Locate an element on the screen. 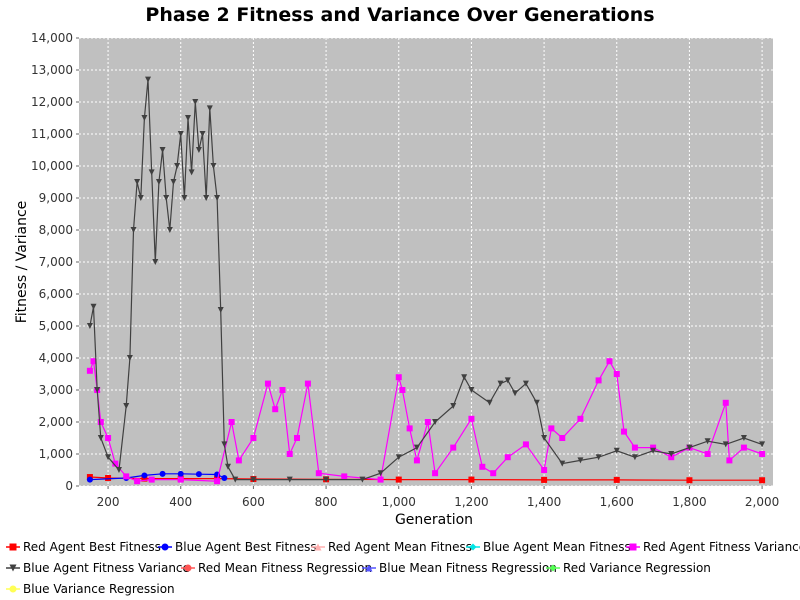 This screenshot has height=600, width=800. y-tick-label: 0 is located at coordinates (69, 486).